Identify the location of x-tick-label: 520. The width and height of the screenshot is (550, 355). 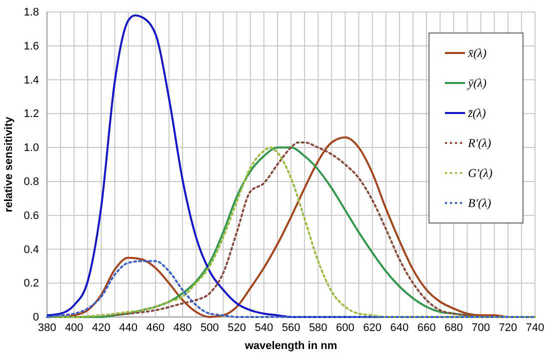
(237, 328).